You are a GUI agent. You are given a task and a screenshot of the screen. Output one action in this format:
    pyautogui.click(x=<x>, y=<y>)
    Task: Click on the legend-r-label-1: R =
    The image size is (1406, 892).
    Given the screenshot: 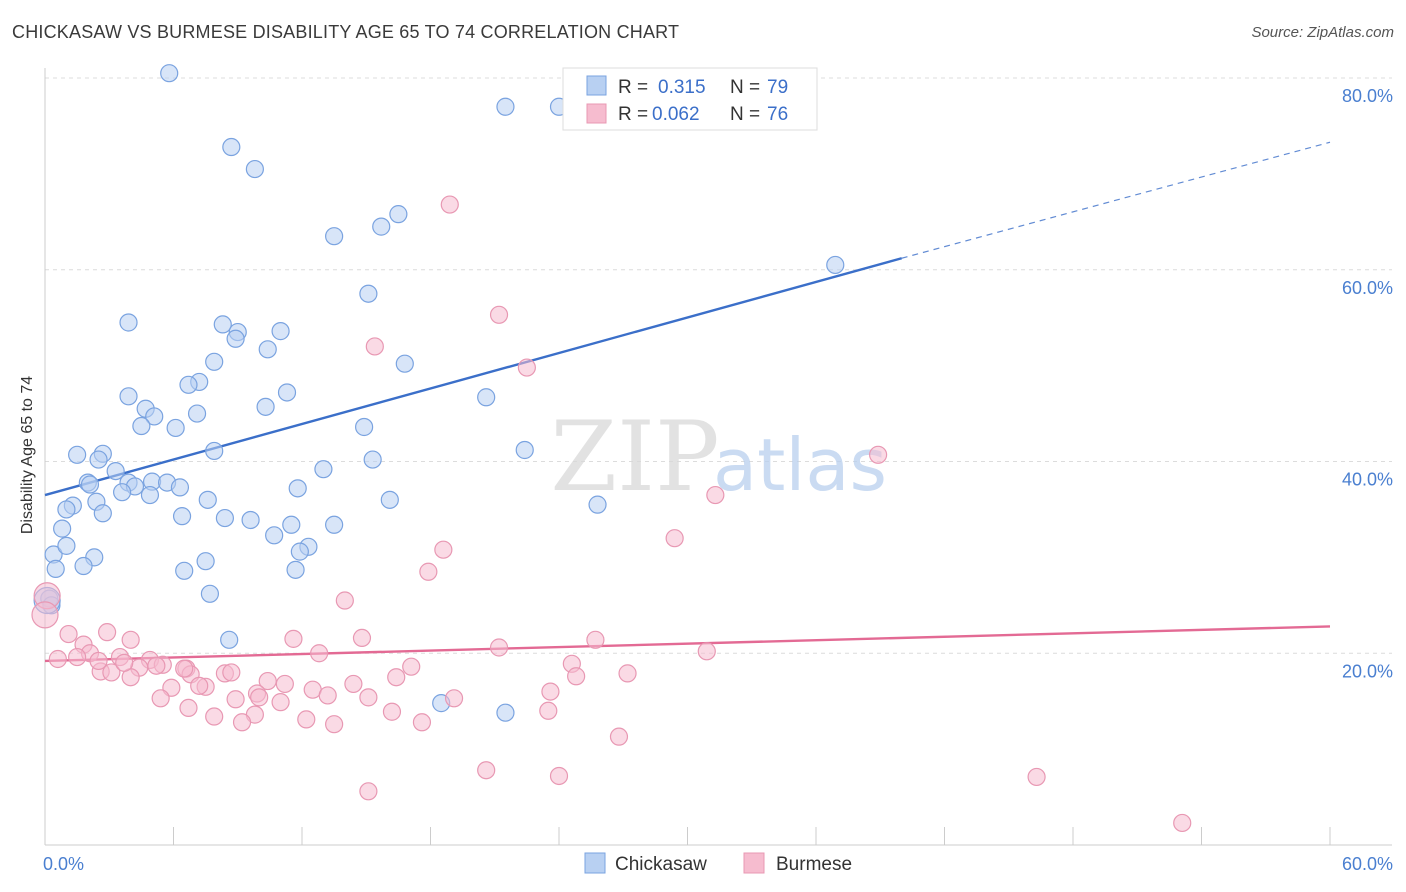 What is the action you would take?
    pyautogui.click(x=633, y=87)
    